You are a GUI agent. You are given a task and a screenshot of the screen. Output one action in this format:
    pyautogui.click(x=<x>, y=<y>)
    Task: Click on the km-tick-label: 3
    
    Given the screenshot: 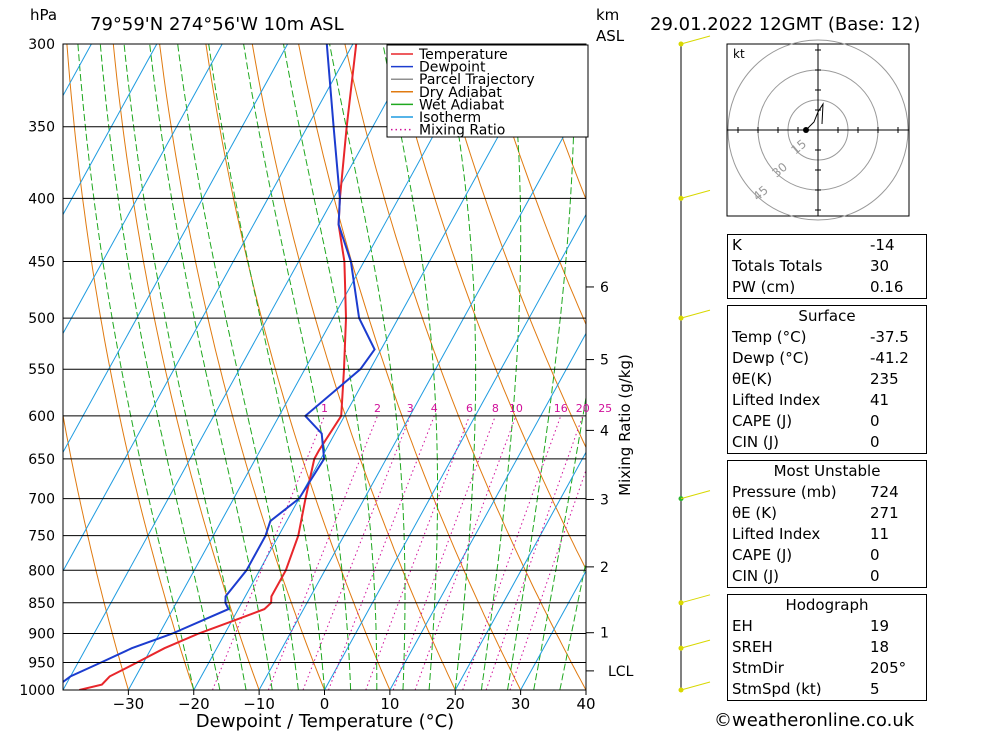 What is the action you would take?
    pyautogui.click(x=604, y=501)
    